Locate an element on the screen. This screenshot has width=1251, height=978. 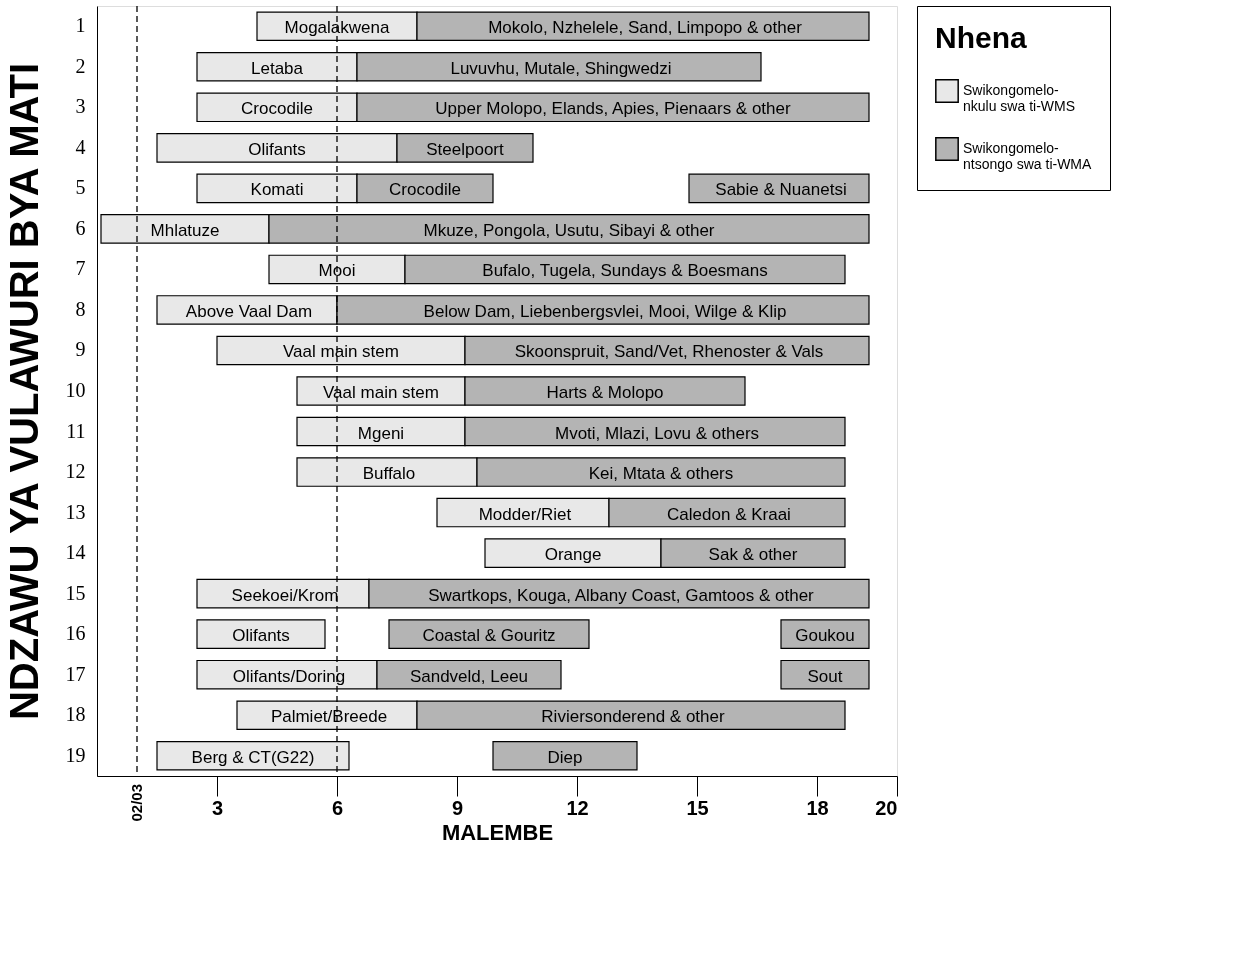
annotation: Luvuvhu, Mutale, Shingwedzi is located at coordinates (561, 68).